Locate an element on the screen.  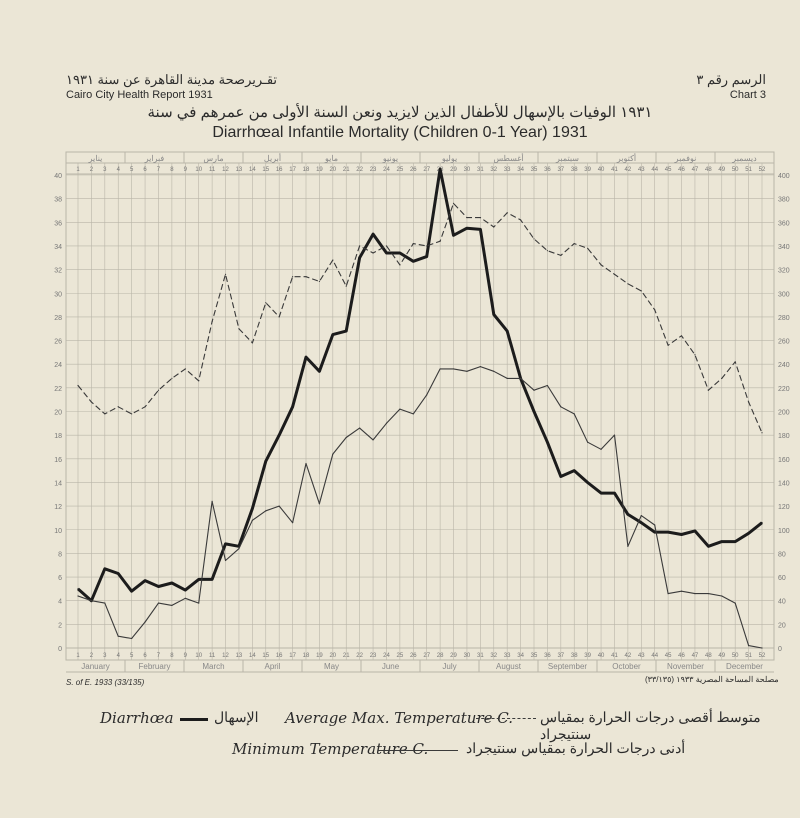
x-axis-week-label: 29 is located at coordinates (453, 656).